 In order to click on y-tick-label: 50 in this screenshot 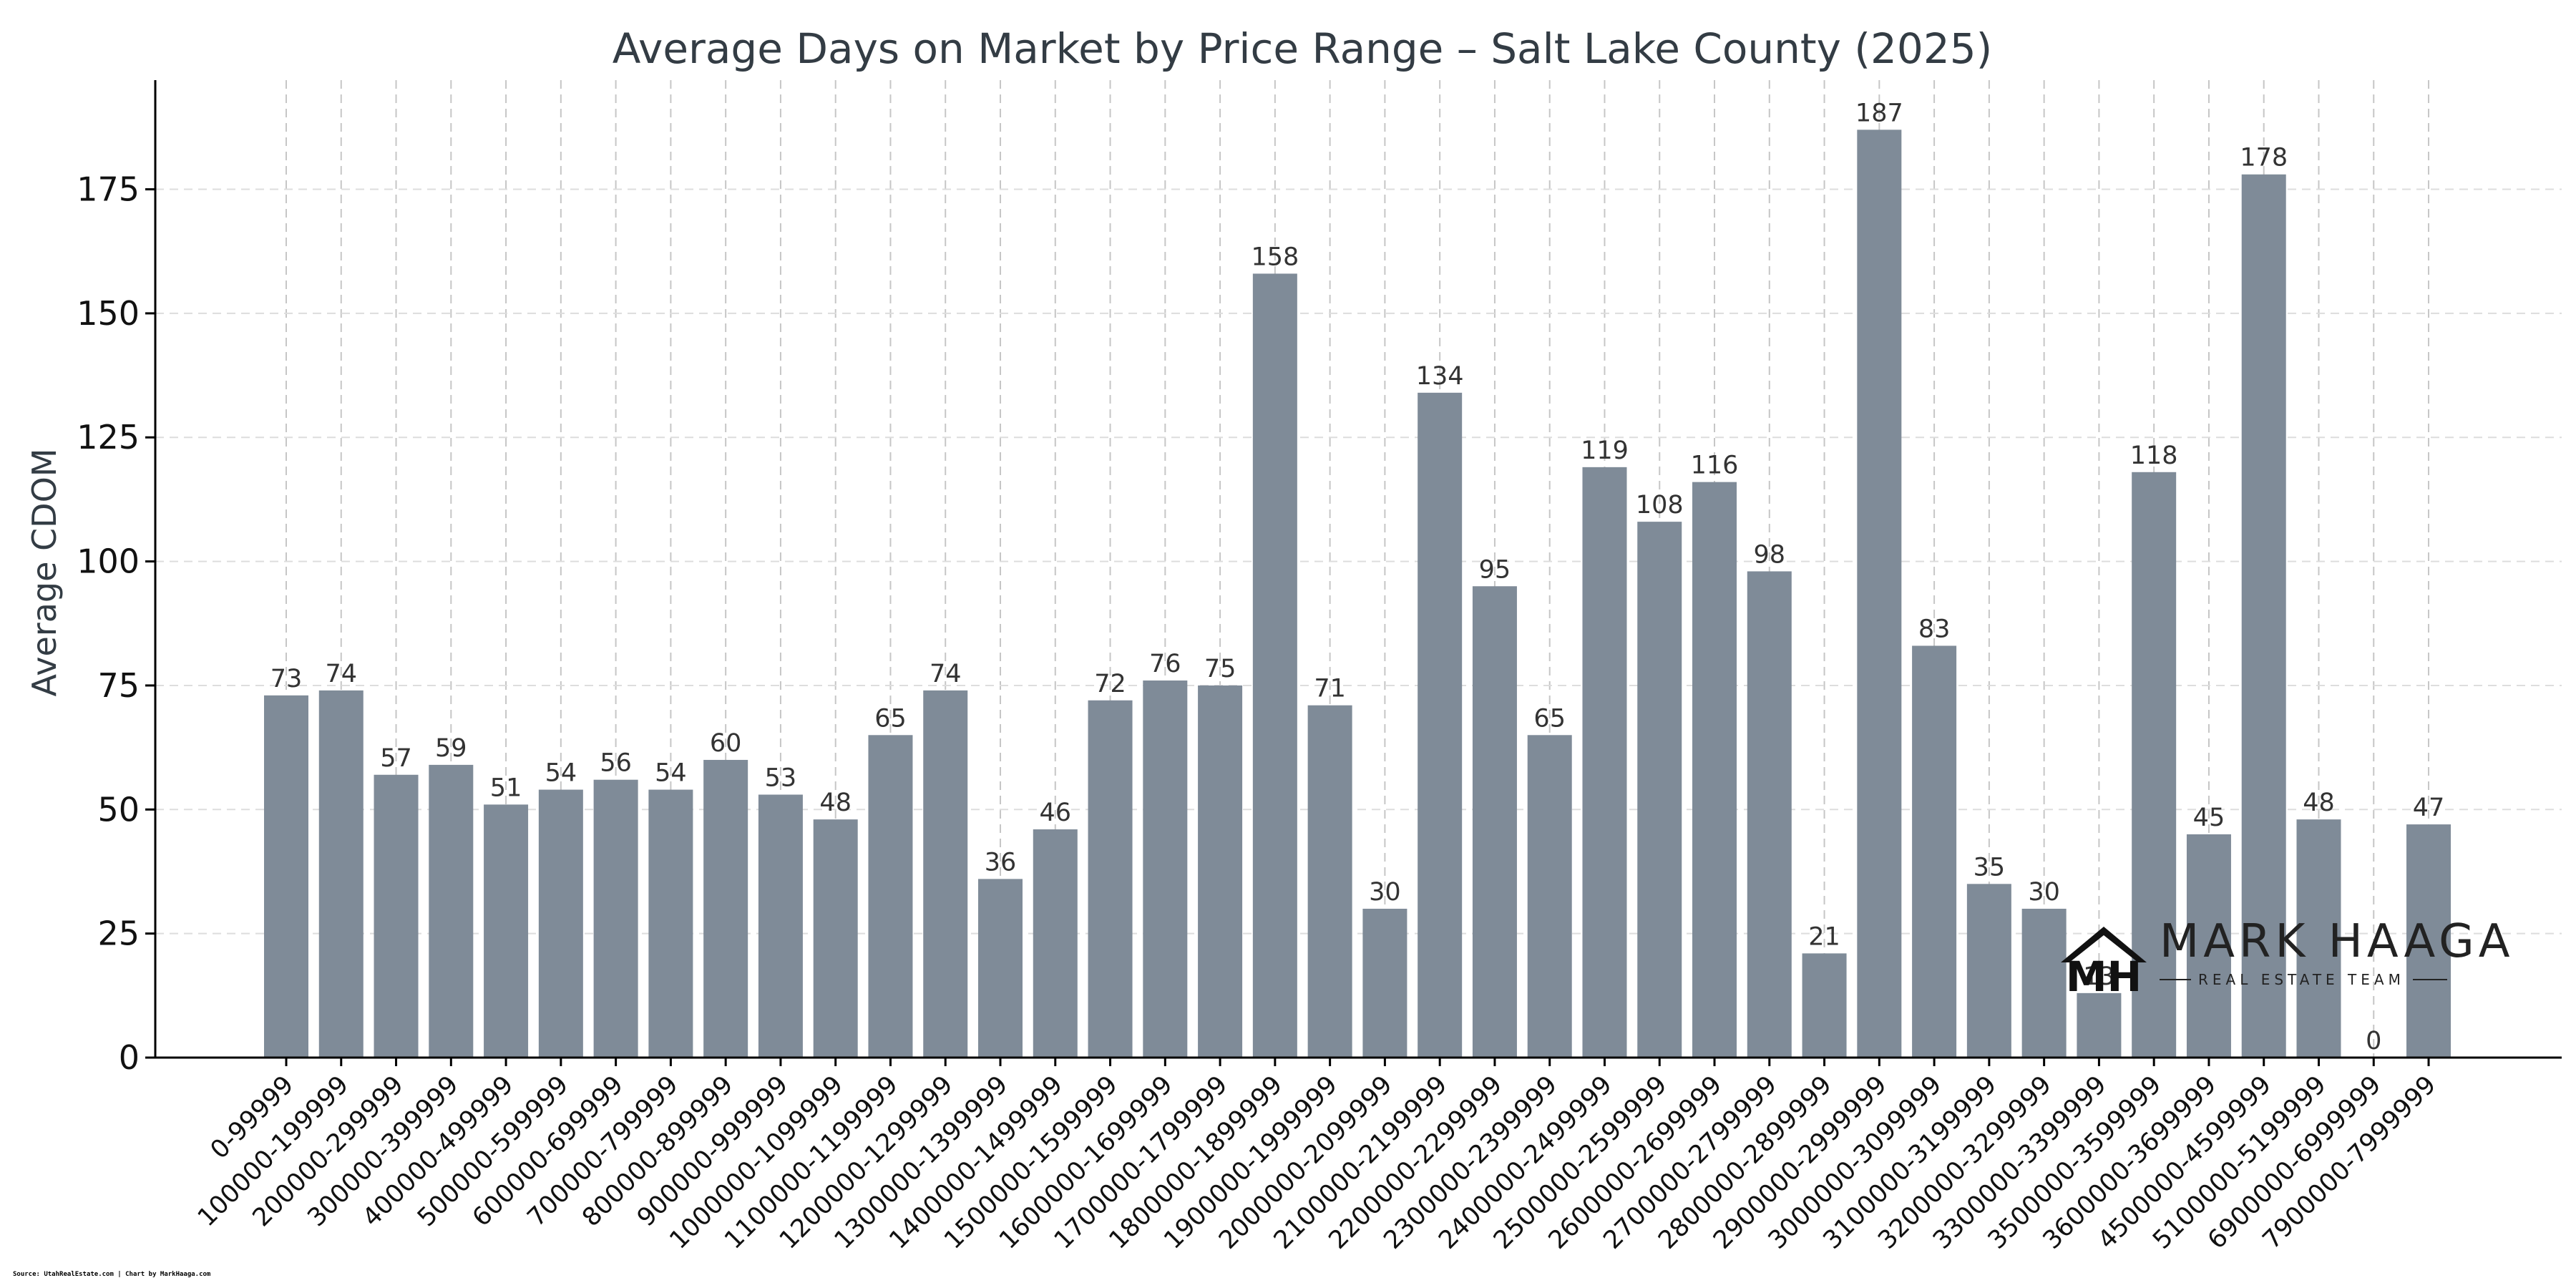, I will do `click(118, 809)`.